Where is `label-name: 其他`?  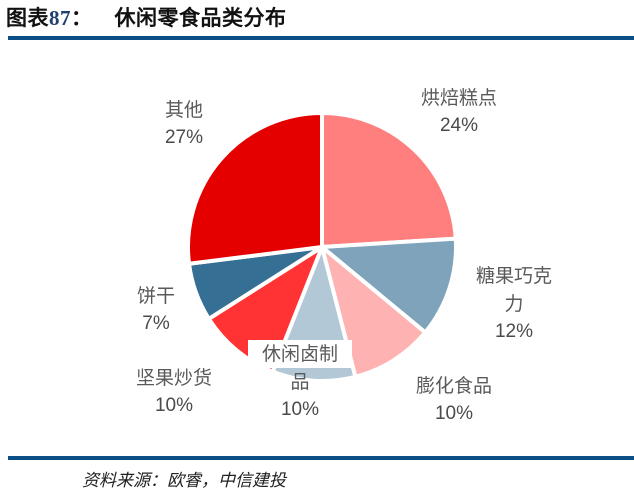 label-name: 其他 is located at coordinates (183, 110).